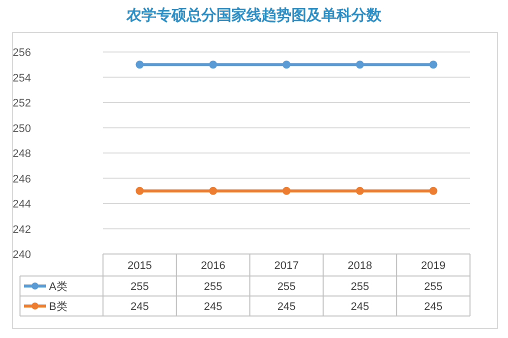 Image resolution: width=508 pixels, height=338 pixels. Describe the element at coordinates (139, 266) in the screenshot. I see `x-tick-label: 2015` at that location.